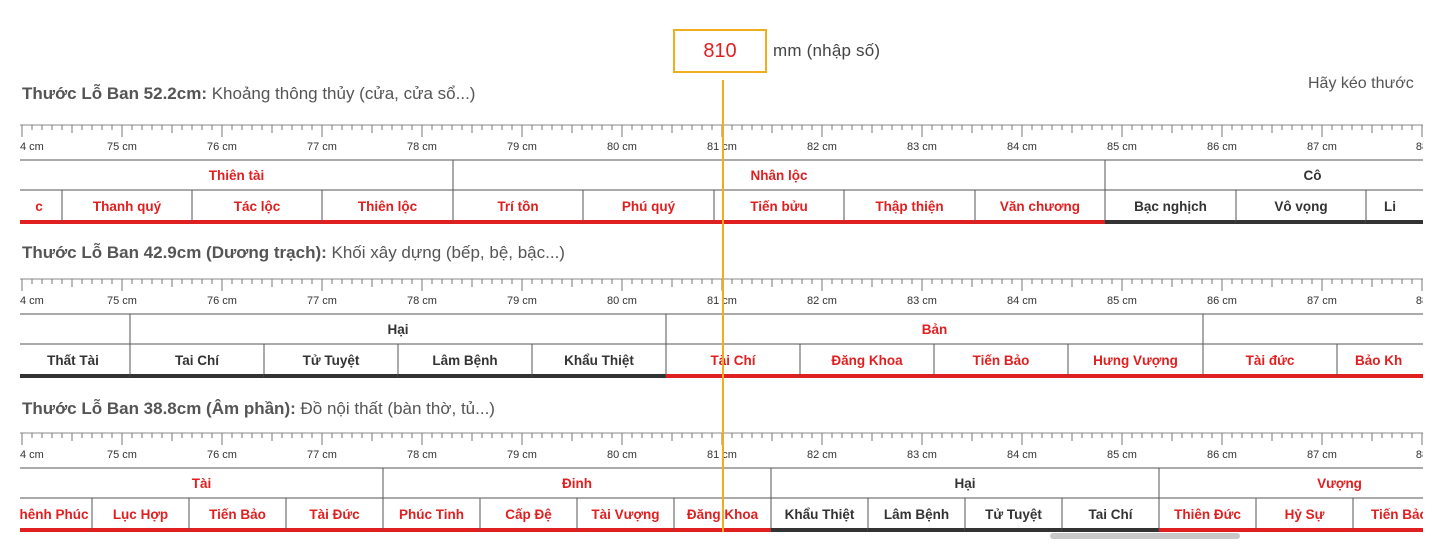  What do you see at coordinates (1419, 301) in the screenshot?
I see `cm-label: 88` at bounding box center [1419, 301].